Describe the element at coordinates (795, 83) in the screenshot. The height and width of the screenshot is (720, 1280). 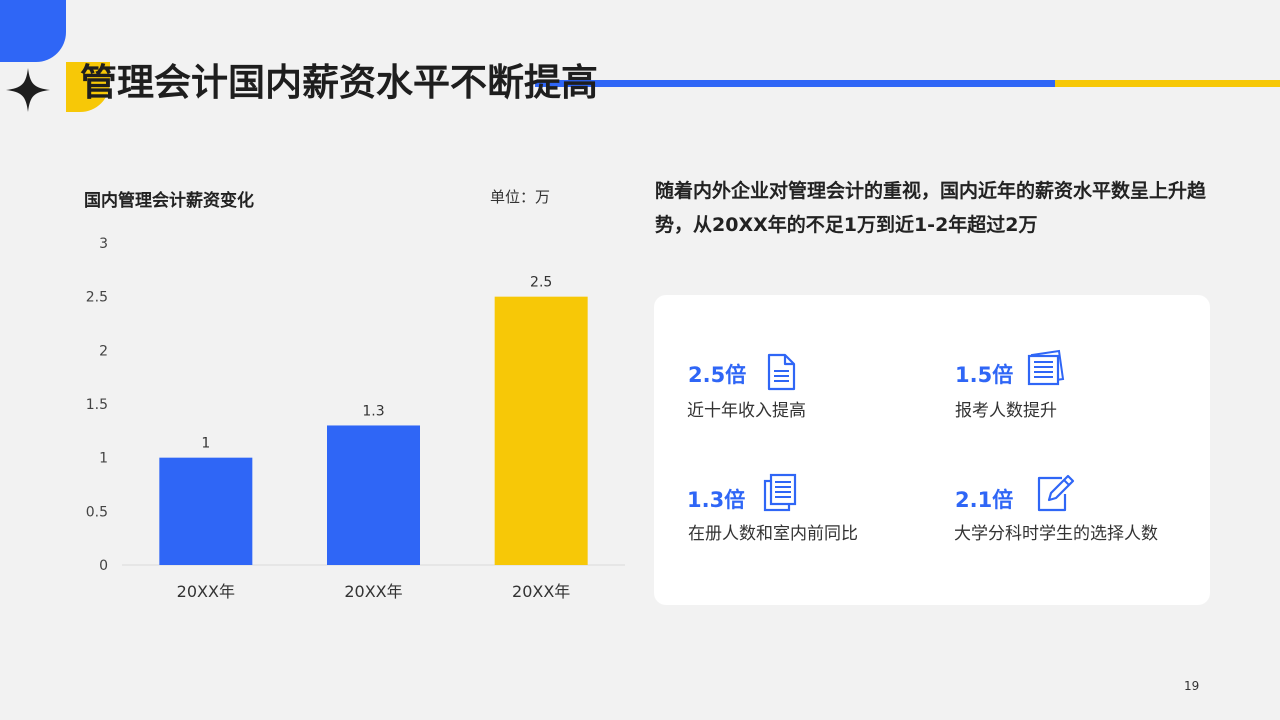
I see `title-underline-blue` at that location.